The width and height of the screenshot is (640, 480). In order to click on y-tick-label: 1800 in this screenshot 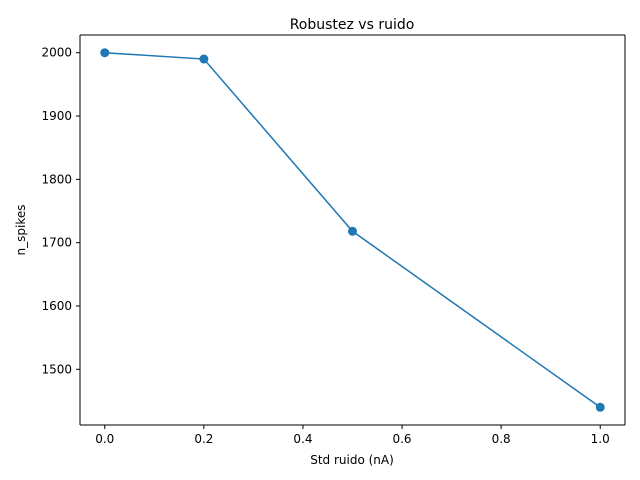, I will do `click(56, 179)`.